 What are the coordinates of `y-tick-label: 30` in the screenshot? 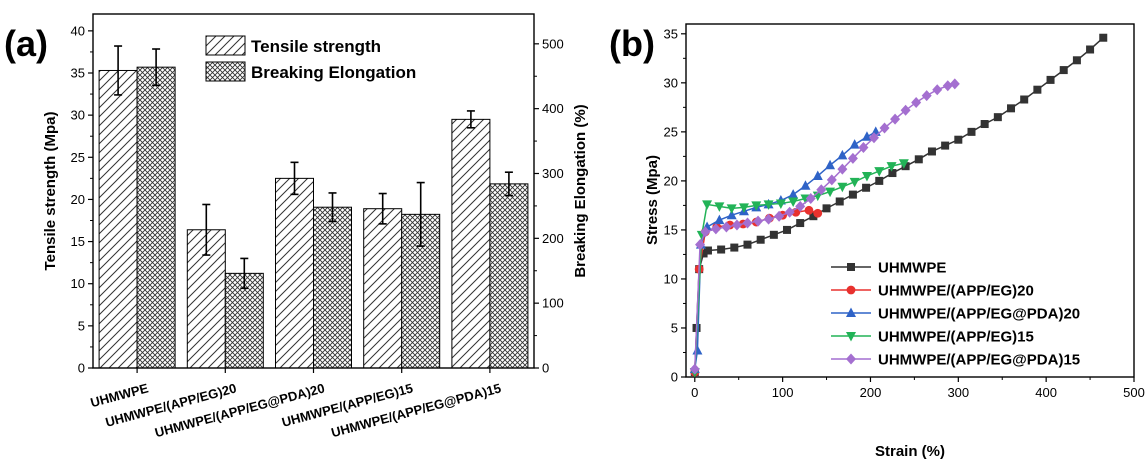 It's located at (671, 82).